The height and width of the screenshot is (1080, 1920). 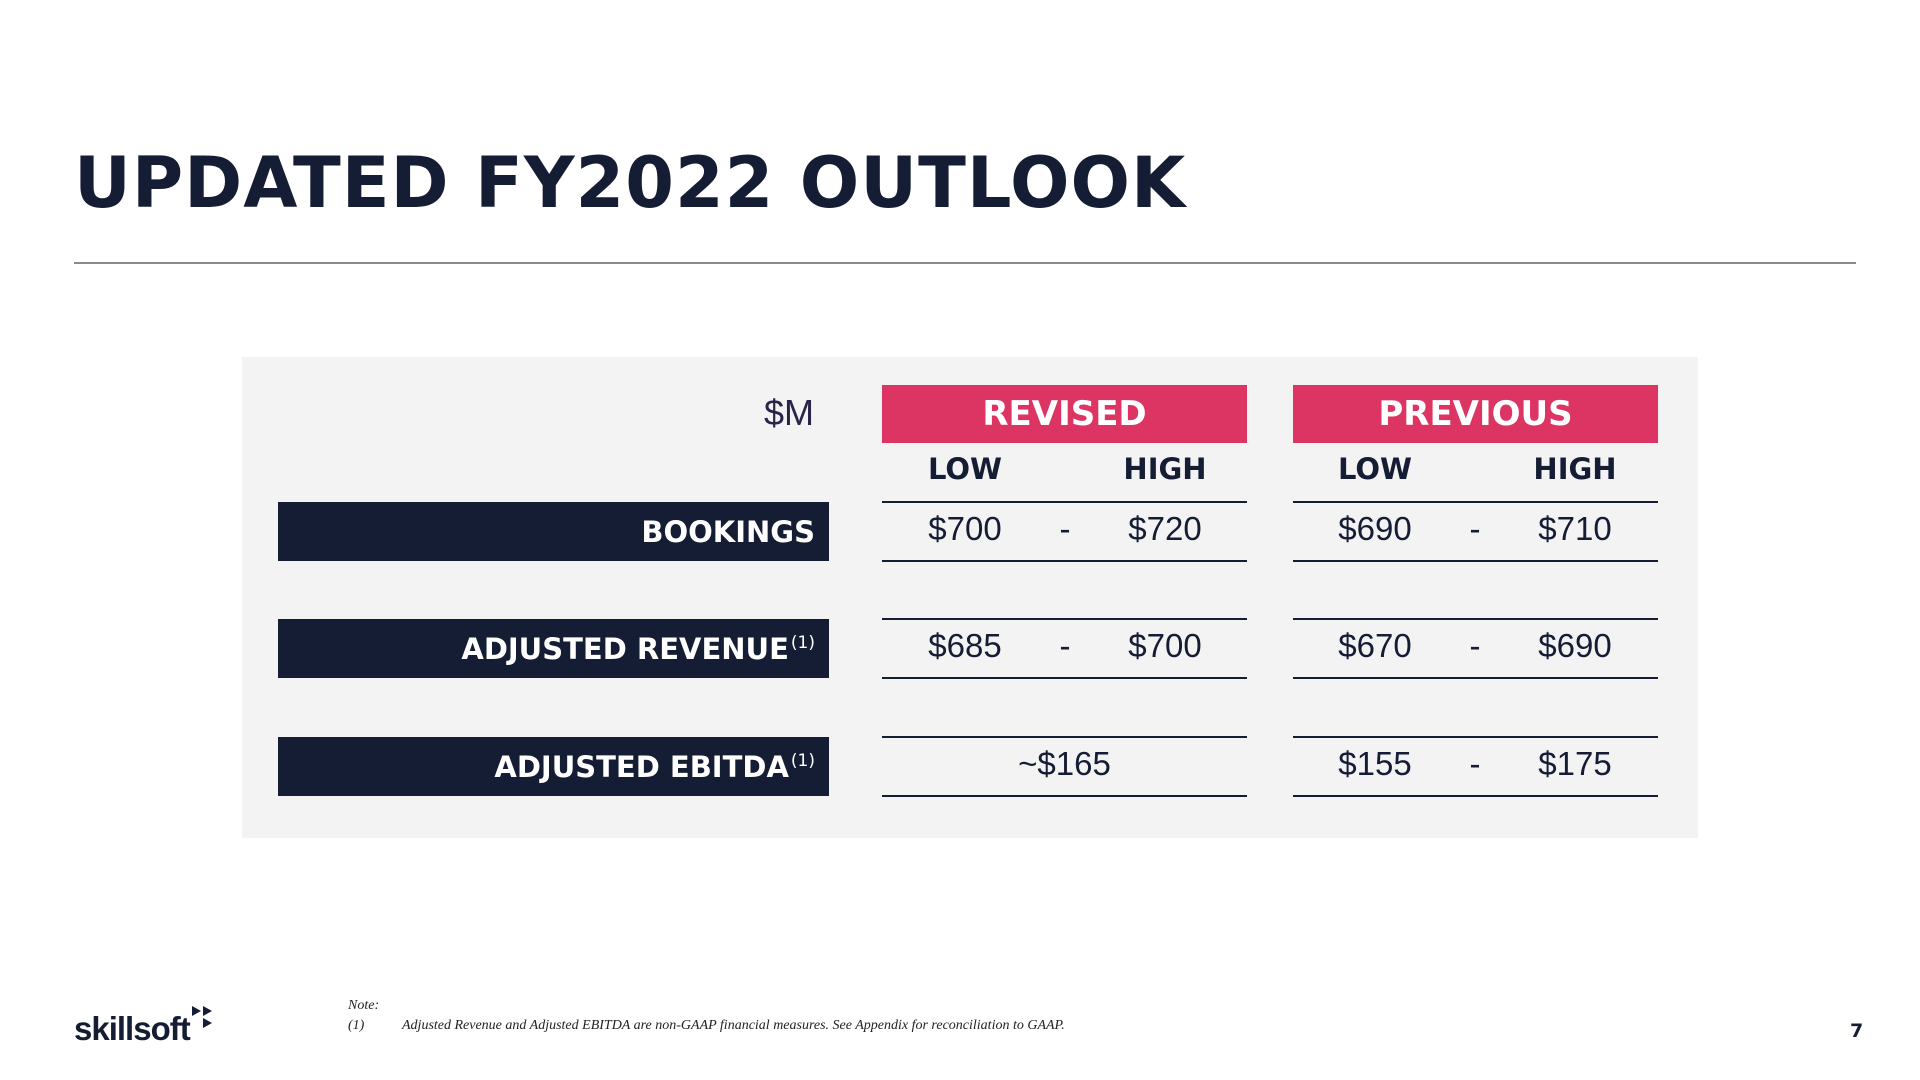 What do you see at coordinates (625, 648) in the screenshot?
I see `row-label-text: ADJUSTED REVENUE` at bounding box center [625, 648].